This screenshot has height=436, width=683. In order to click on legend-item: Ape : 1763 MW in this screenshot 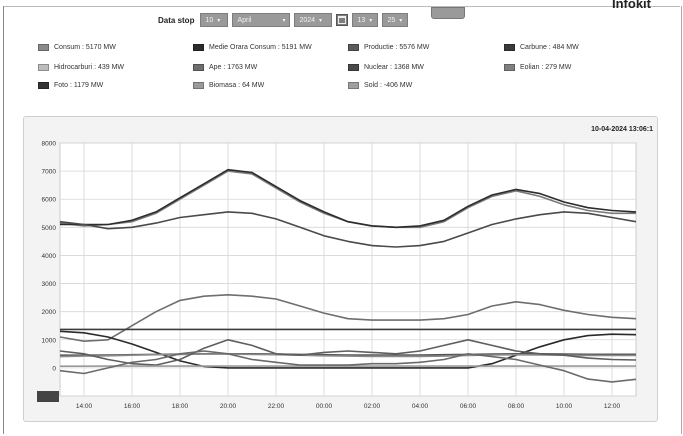, I will do `click(225, 67)`.